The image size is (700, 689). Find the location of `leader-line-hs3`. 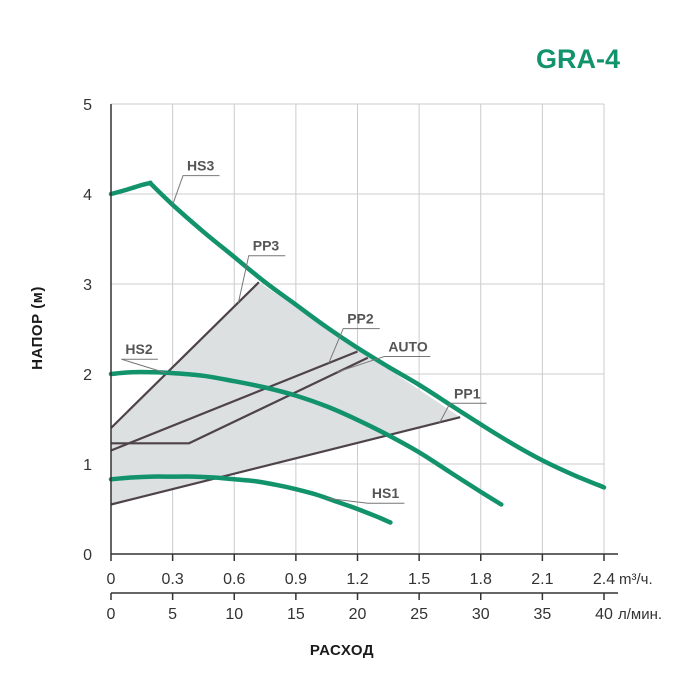

leader-line-hs3 is located at coordinates (196, 190).